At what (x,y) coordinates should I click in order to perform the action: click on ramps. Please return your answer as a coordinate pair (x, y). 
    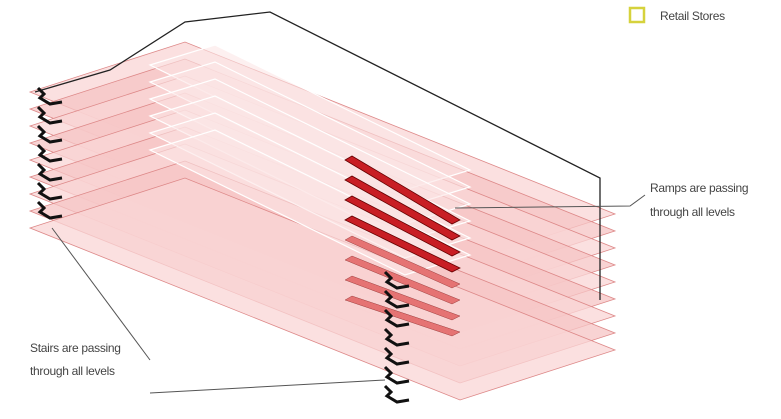
    Looking at the image, I should click on (402, 246).